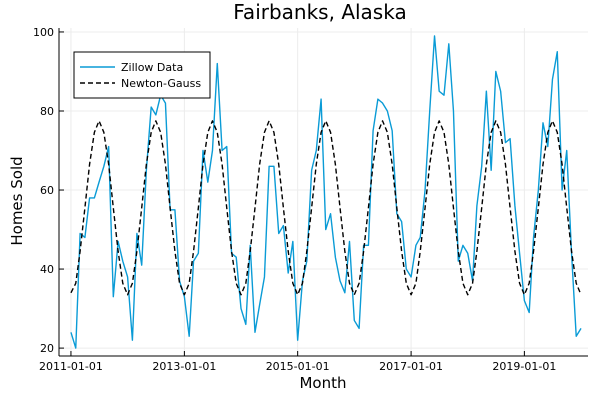  Describe the element at coordinates (43, 32) in the screenshot. I see `y-tick-label: 100` at that location.